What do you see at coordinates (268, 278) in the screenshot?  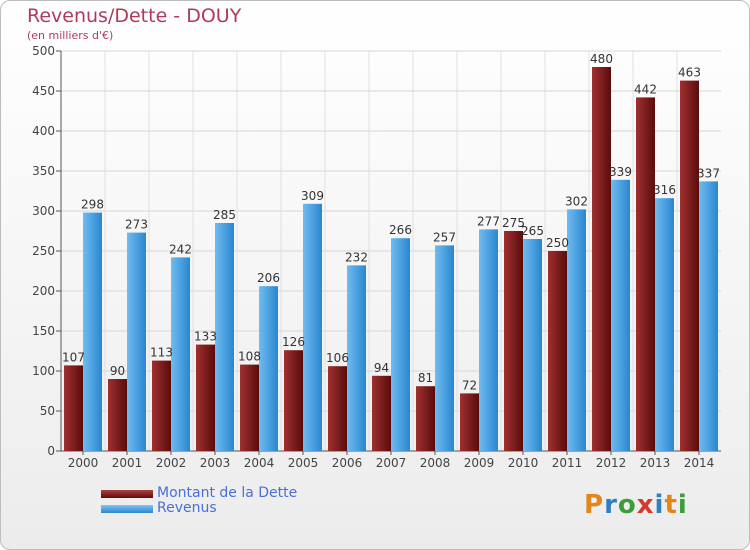 I see `data-label-revenue: 206` at bounding box center [268, 278].